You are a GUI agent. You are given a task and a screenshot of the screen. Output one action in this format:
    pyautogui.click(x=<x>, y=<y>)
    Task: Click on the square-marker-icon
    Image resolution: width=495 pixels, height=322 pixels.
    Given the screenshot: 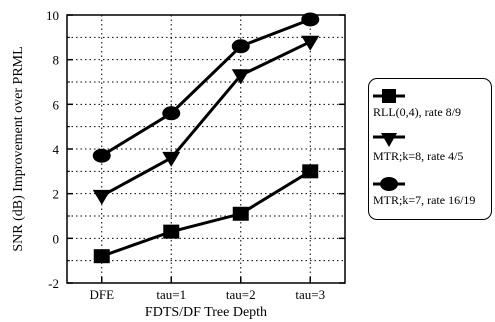 What is the action you would take?
    pyautogui.click(x=389, y=96)
    